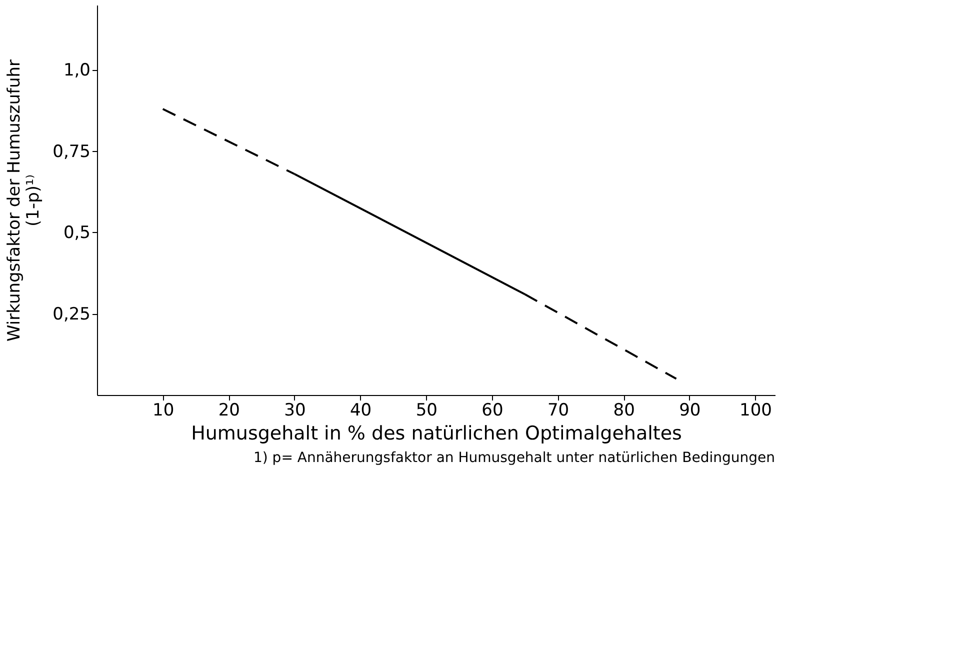 Image resolution: width=953 pixels, height=665 pixels. Describe the element at coordinates (295, 410) in the screenshot. I see `x-tick-label: 30` at that location.